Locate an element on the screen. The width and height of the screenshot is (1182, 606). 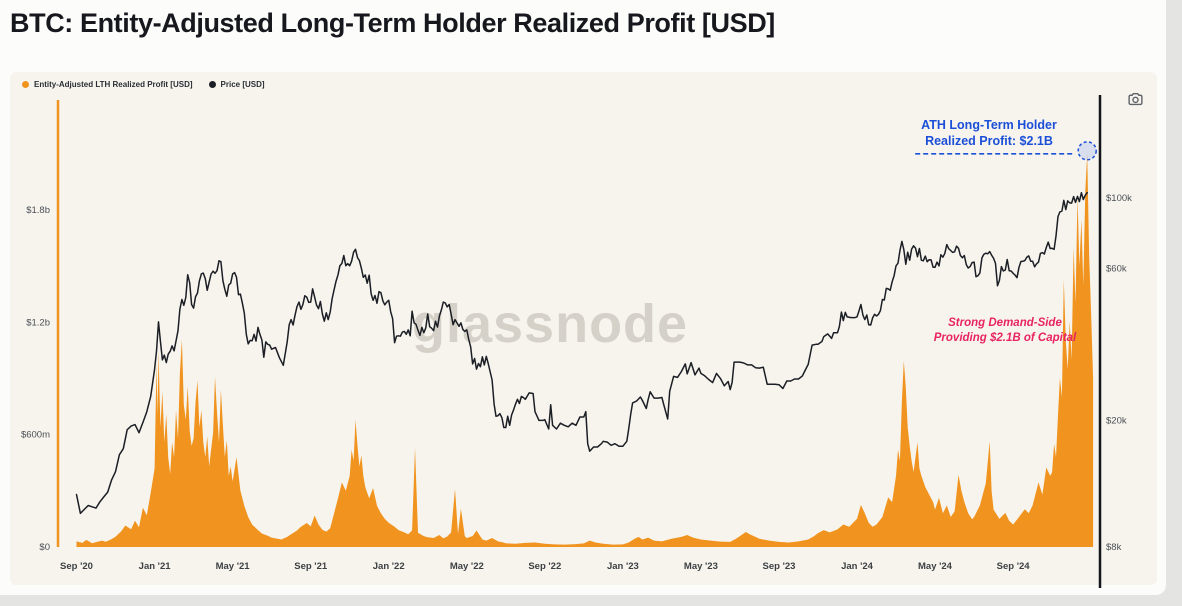
ath-annotation-line1: ATH Long-Term Holder is located at coordinates (989, 125).